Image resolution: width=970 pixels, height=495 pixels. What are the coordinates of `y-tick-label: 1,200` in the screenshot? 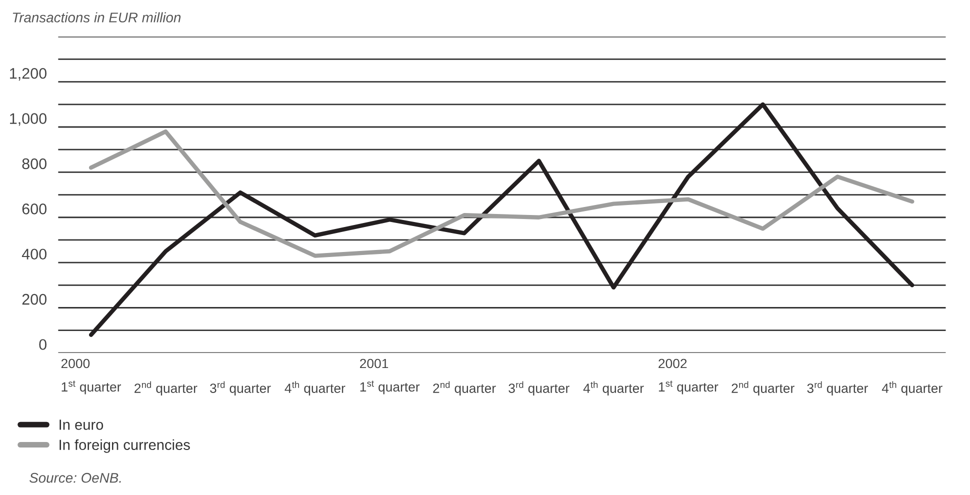 It's located at (28, 74).